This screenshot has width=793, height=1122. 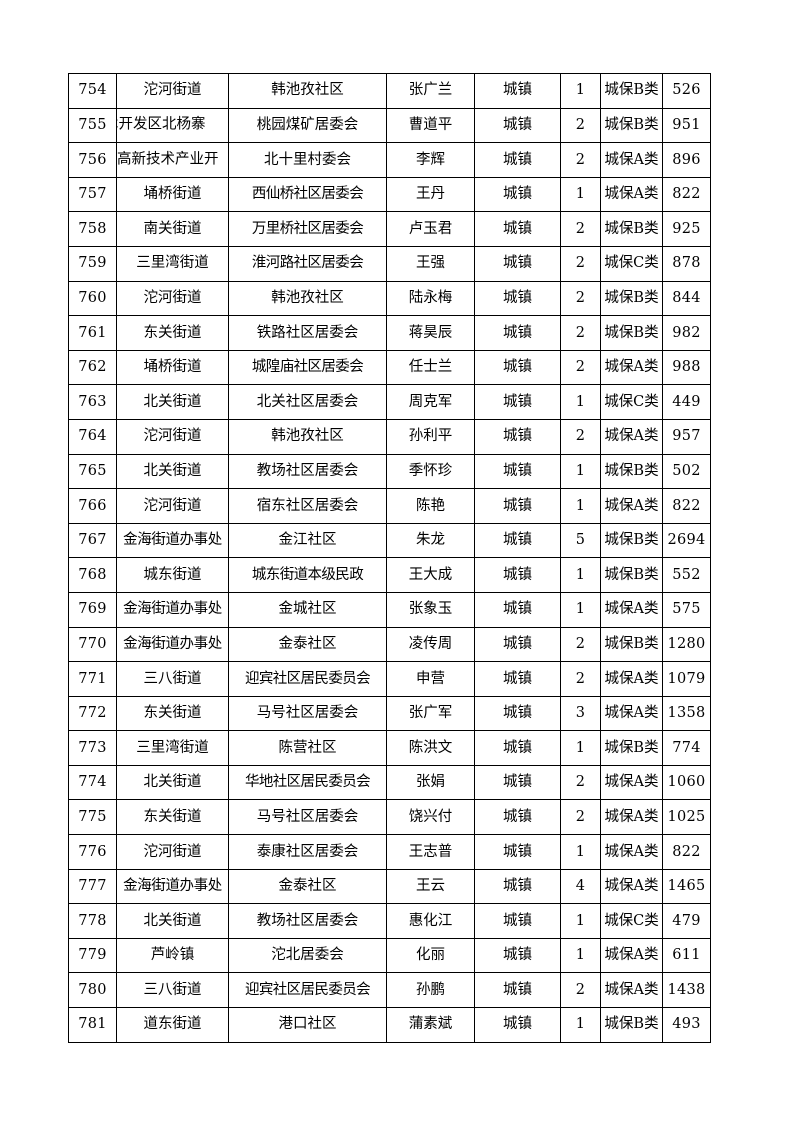 What do you see at coordinates (430, 298) in the screenshot?
I see `cell-person-name: 陆永梅` at bounding box center [430, 298].